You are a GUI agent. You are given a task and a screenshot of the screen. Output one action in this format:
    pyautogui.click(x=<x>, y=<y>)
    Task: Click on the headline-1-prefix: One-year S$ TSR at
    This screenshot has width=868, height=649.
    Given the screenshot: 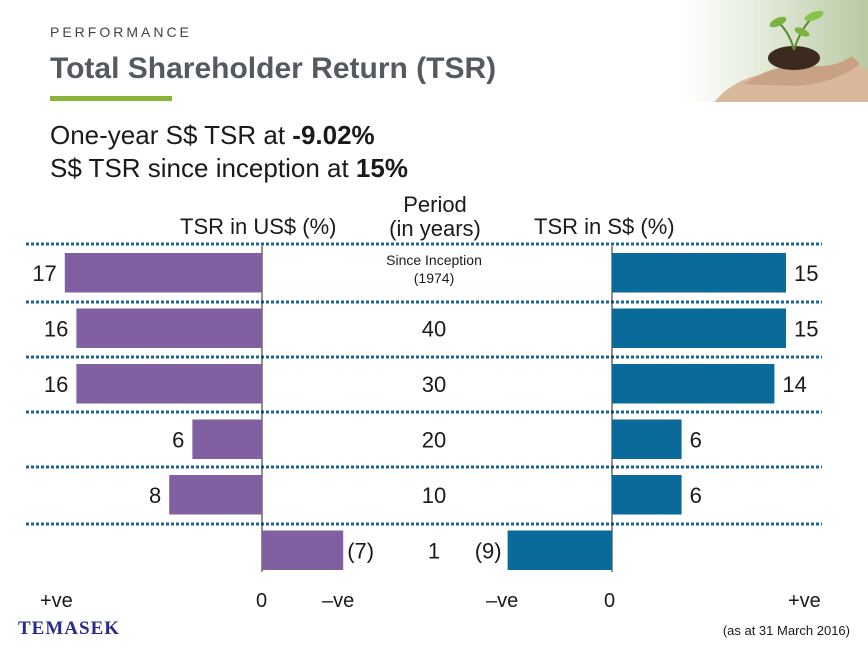 What is the action you would take?
    pyautogui.click(x=171, y=135)
    